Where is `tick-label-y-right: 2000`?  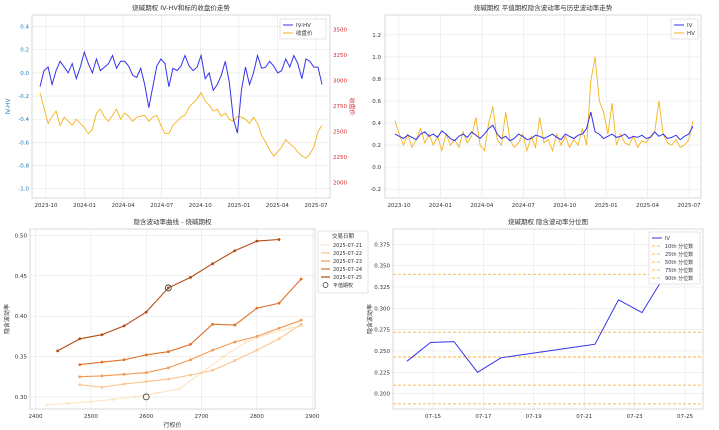
tick-label-y-right: 2000 is located at coordinates (340, 184).